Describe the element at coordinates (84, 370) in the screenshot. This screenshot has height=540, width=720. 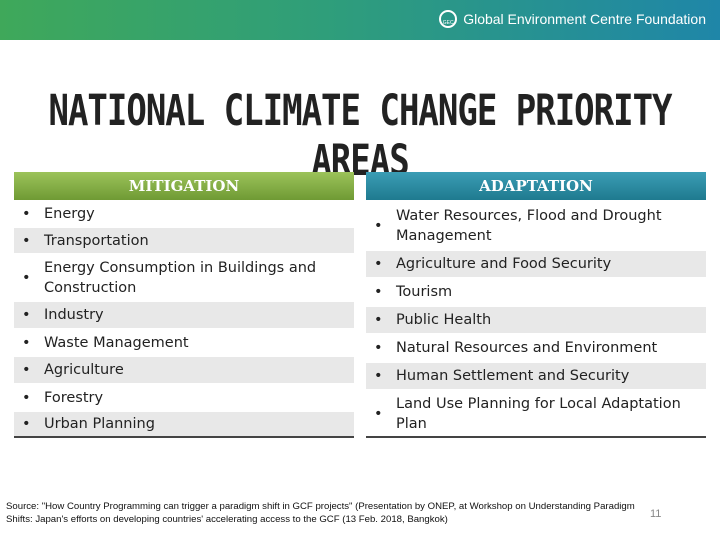
I see `item-text: Agriculture` at that location.